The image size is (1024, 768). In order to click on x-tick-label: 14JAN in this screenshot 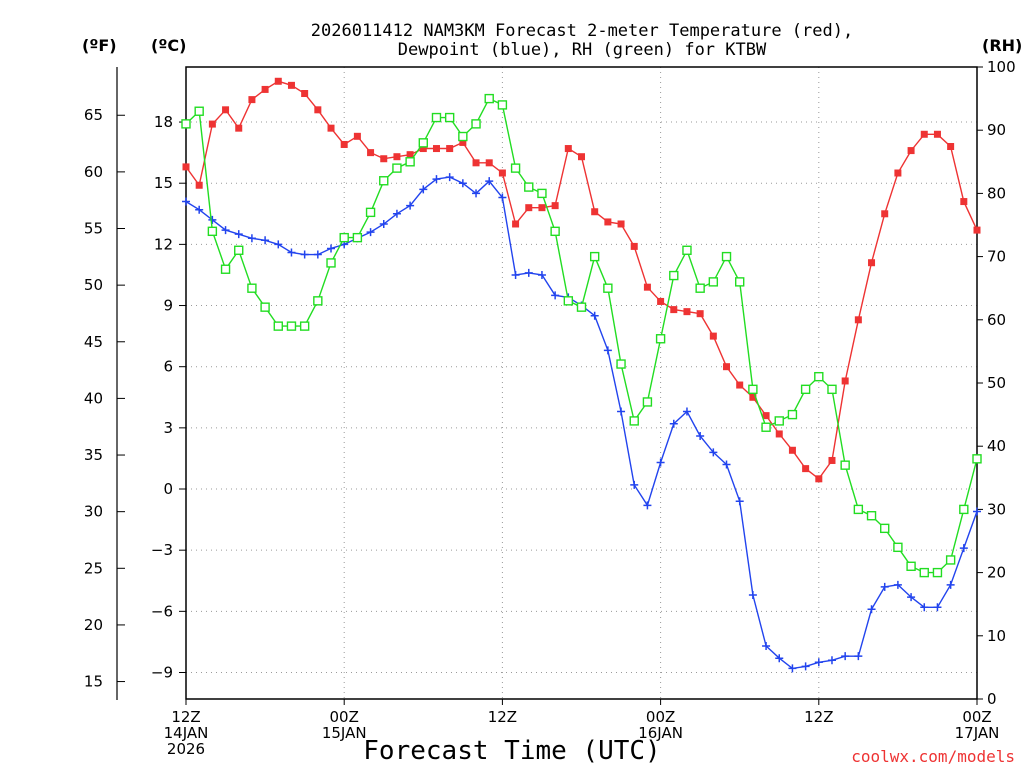, I will do `click(186, 733)`.